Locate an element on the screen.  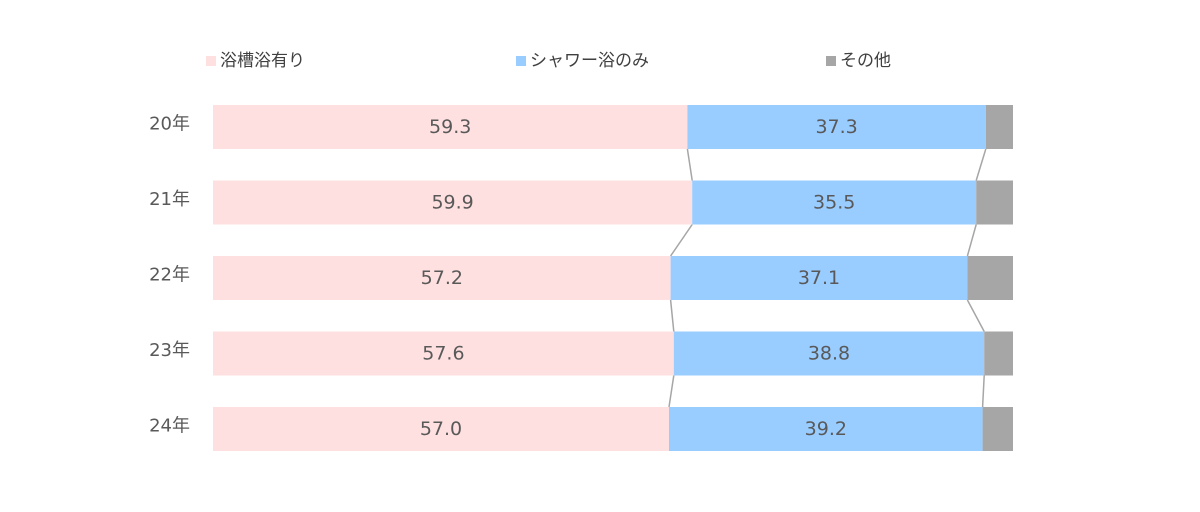
data-label: 37.1 is located at coordinates (819, 278).